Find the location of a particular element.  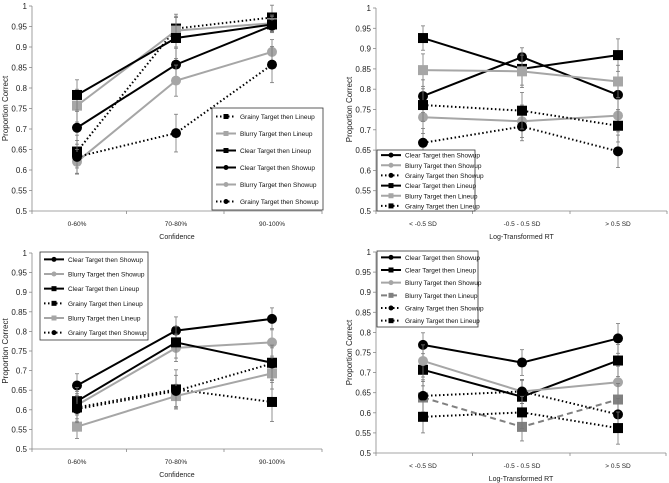

legend-item: Clear Target then Lineup is located at coordinates (428, 271).